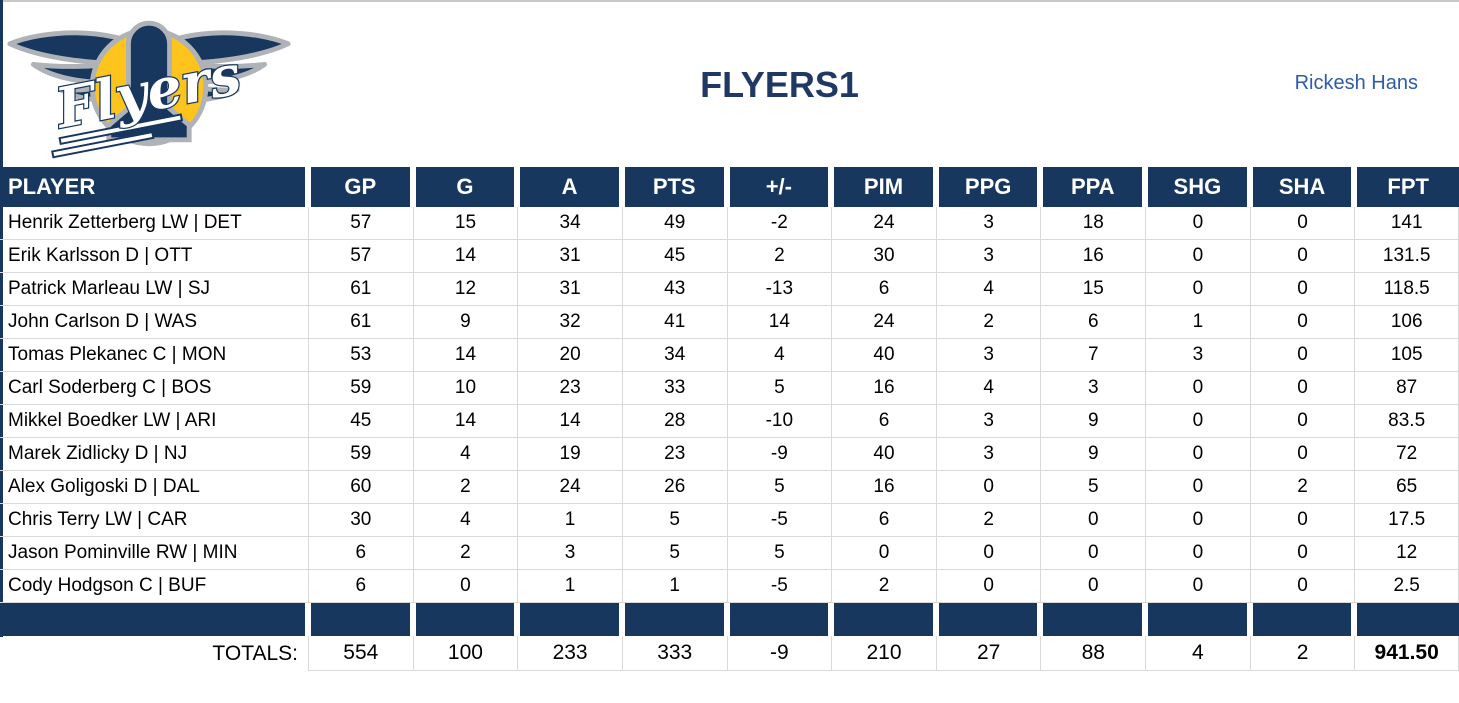 The image size is (1459, 703). What do you see at coordinates (154, 487) in the screenshot?
I see `player-cell: Alex Goligoski D | DAL` at bounding box center [154, 487].